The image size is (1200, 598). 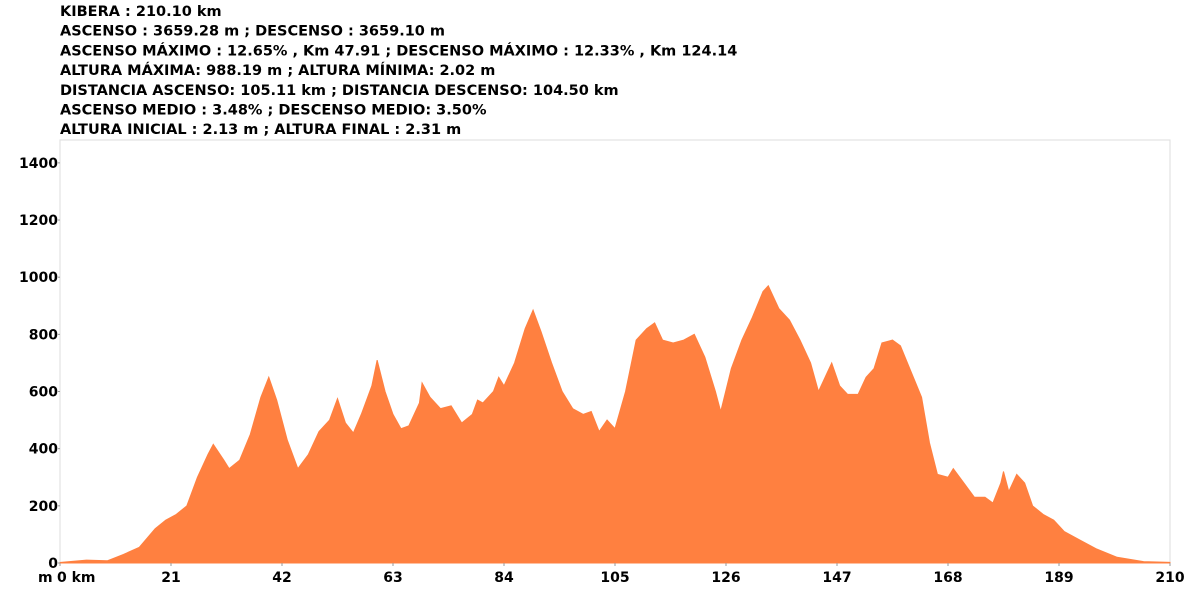 What do you see at coordinates (53, 564) in the screenshot?
I see `y-tick-label: 0` at bounding box center [53, 564].